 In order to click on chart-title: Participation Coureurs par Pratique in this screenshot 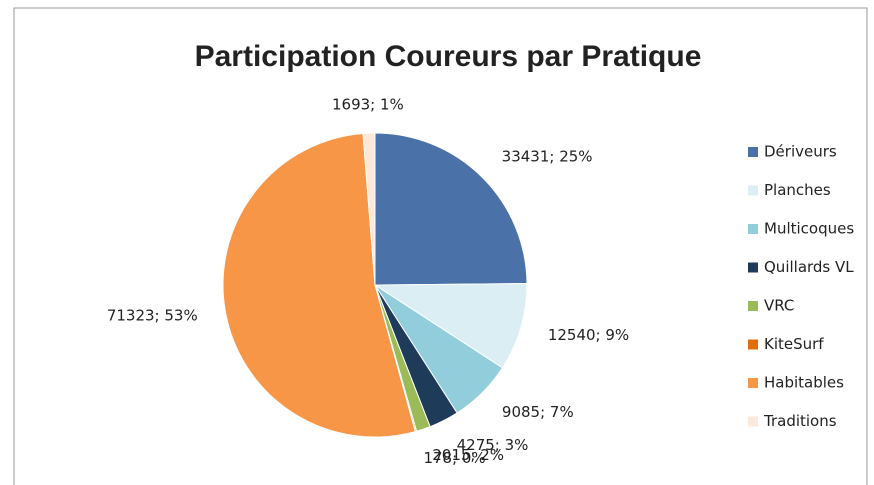, I will do `click(448, 56)`.